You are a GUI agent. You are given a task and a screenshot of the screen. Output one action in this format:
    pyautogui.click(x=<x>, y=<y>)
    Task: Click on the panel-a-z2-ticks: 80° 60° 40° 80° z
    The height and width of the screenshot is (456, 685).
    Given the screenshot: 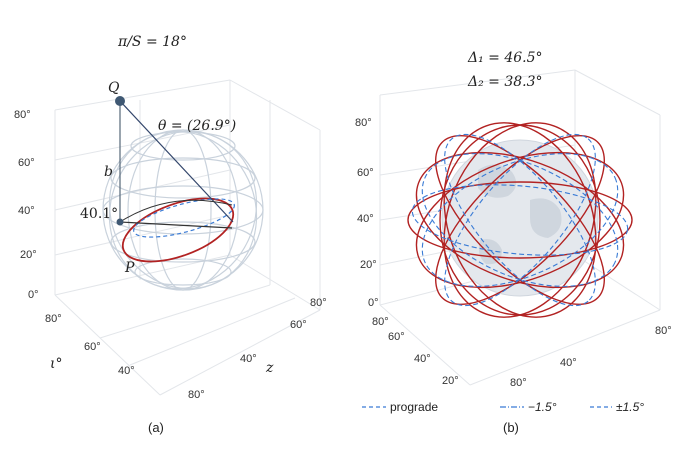 What is the action you would take?
    pyautogui.click(x=257, y=349)
    